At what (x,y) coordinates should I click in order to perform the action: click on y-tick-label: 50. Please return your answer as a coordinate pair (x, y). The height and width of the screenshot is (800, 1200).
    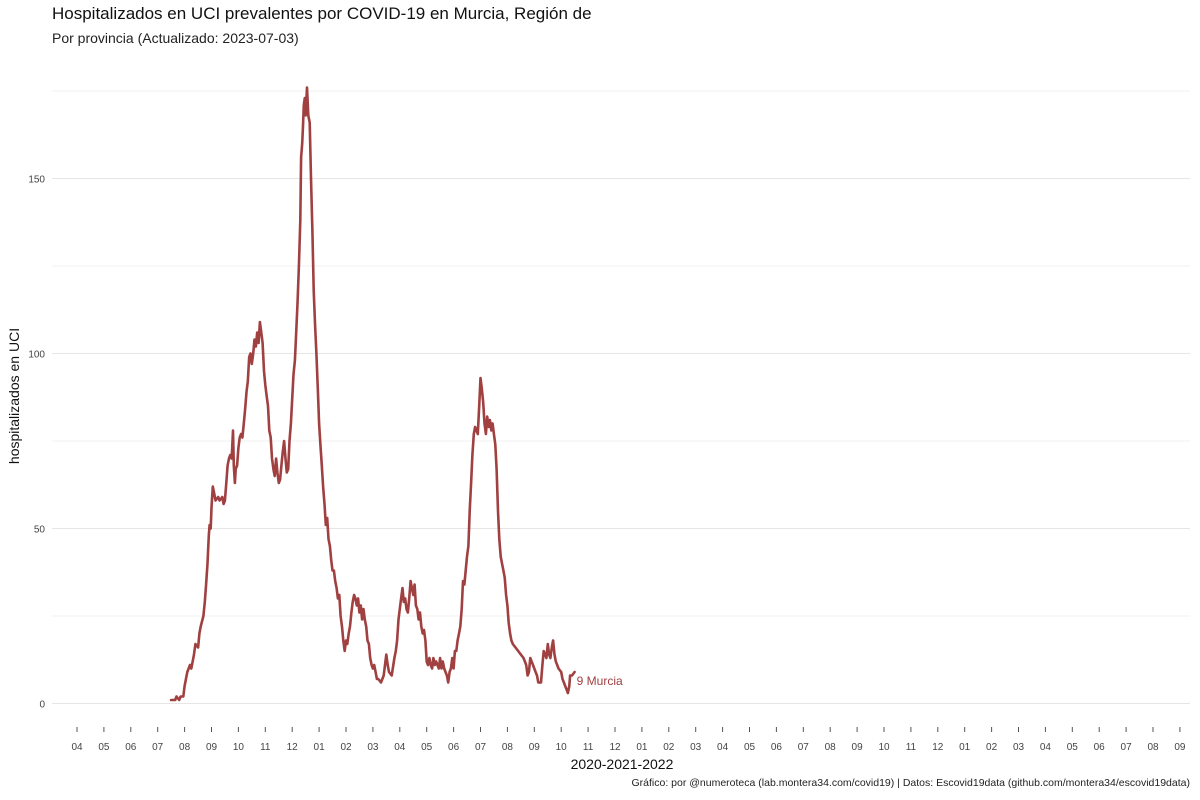
    Looking at the image, I should click on (40, 530).